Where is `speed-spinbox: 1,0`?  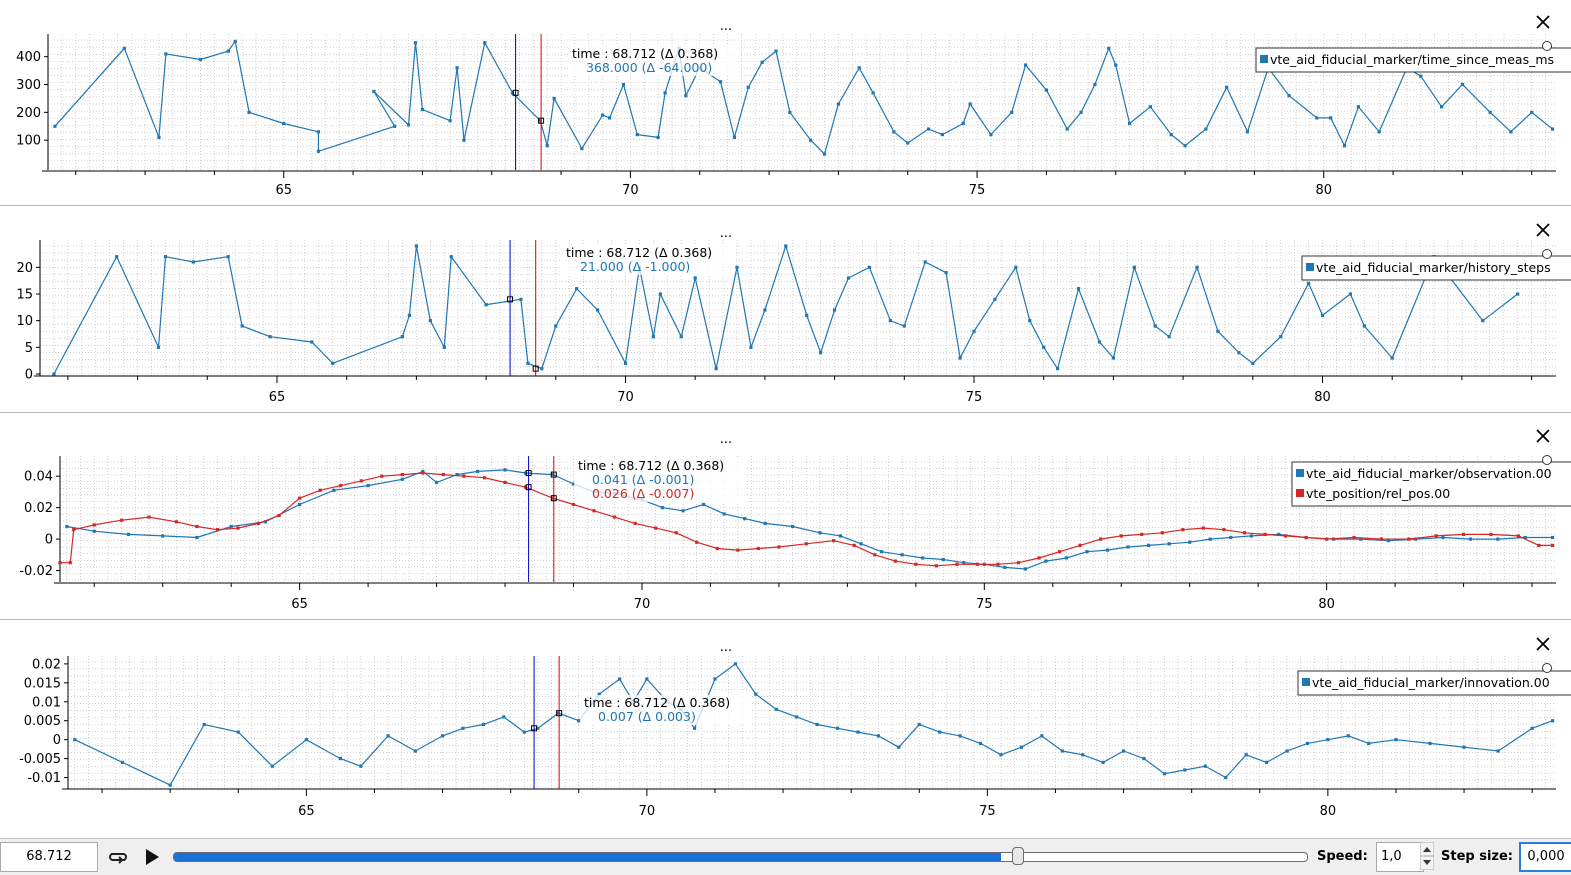
speed-spinbox: 1,0 is located at coordinates (1400, 857).